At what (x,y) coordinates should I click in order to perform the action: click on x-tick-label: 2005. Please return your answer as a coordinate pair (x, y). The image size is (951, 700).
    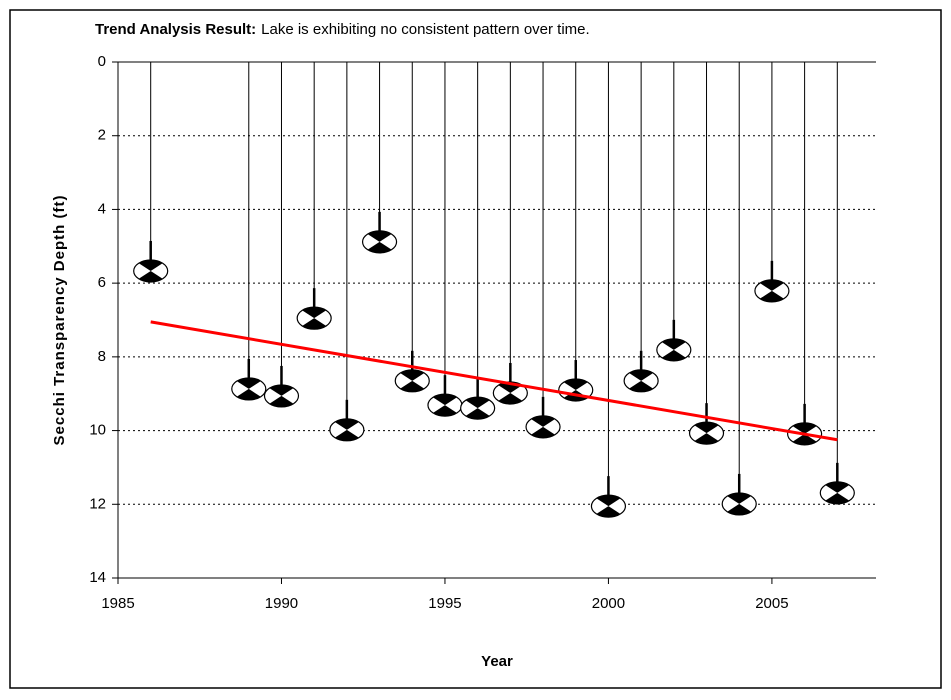
    Looking at the image, I should click on (771, 603).